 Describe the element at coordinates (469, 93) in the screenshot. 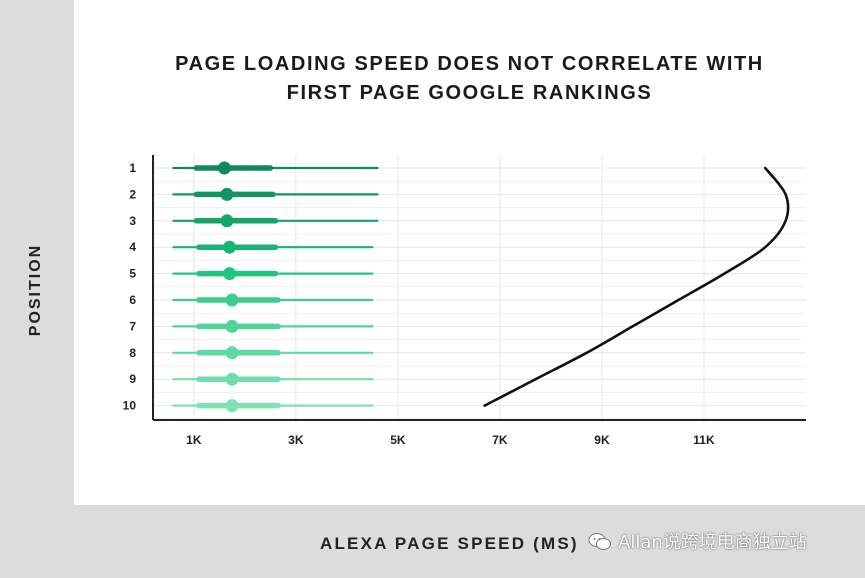

I see `chart-title-line-2: FIRST PAGE GOOGLE RANKINGS` at that location.